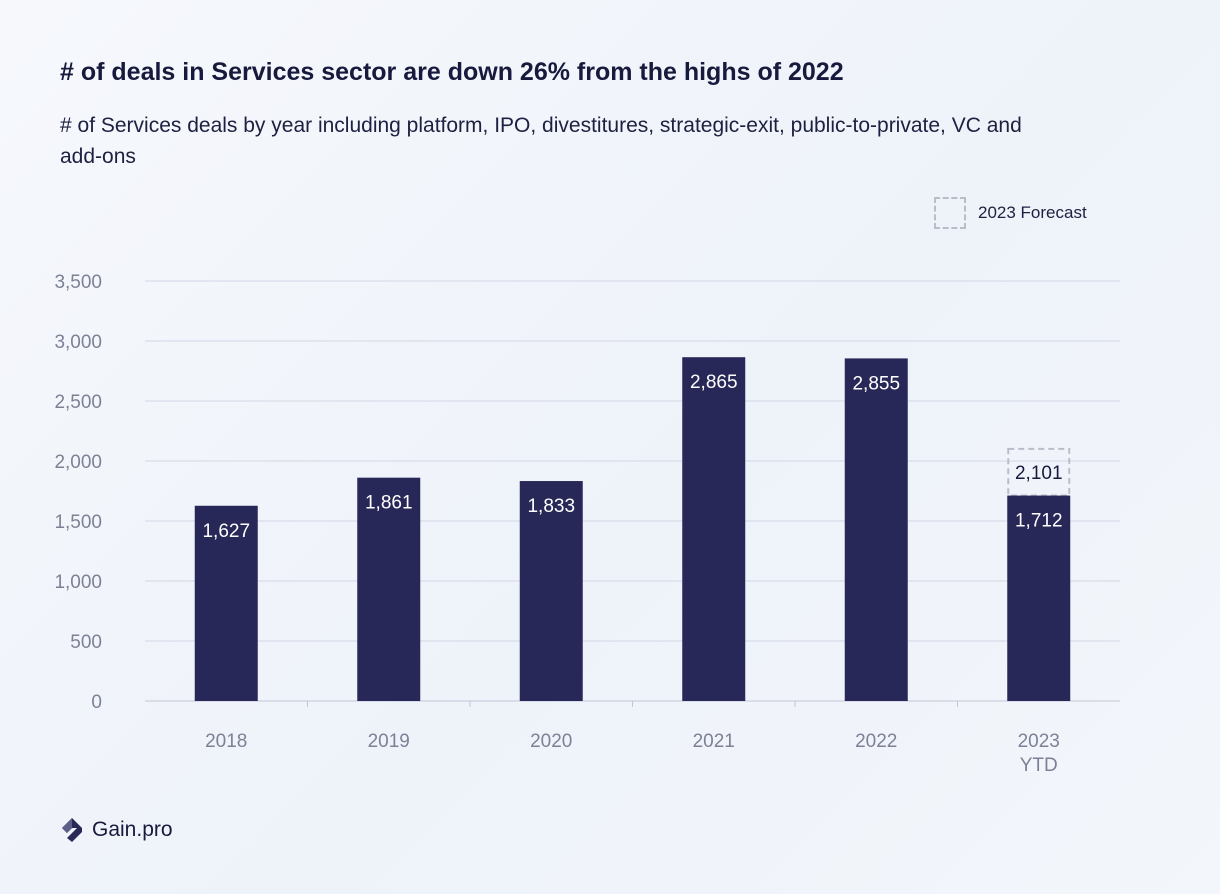  Describe the element at coordinates (86, 642) in the screenshot. I see `y-tick-label: 500` at that location.